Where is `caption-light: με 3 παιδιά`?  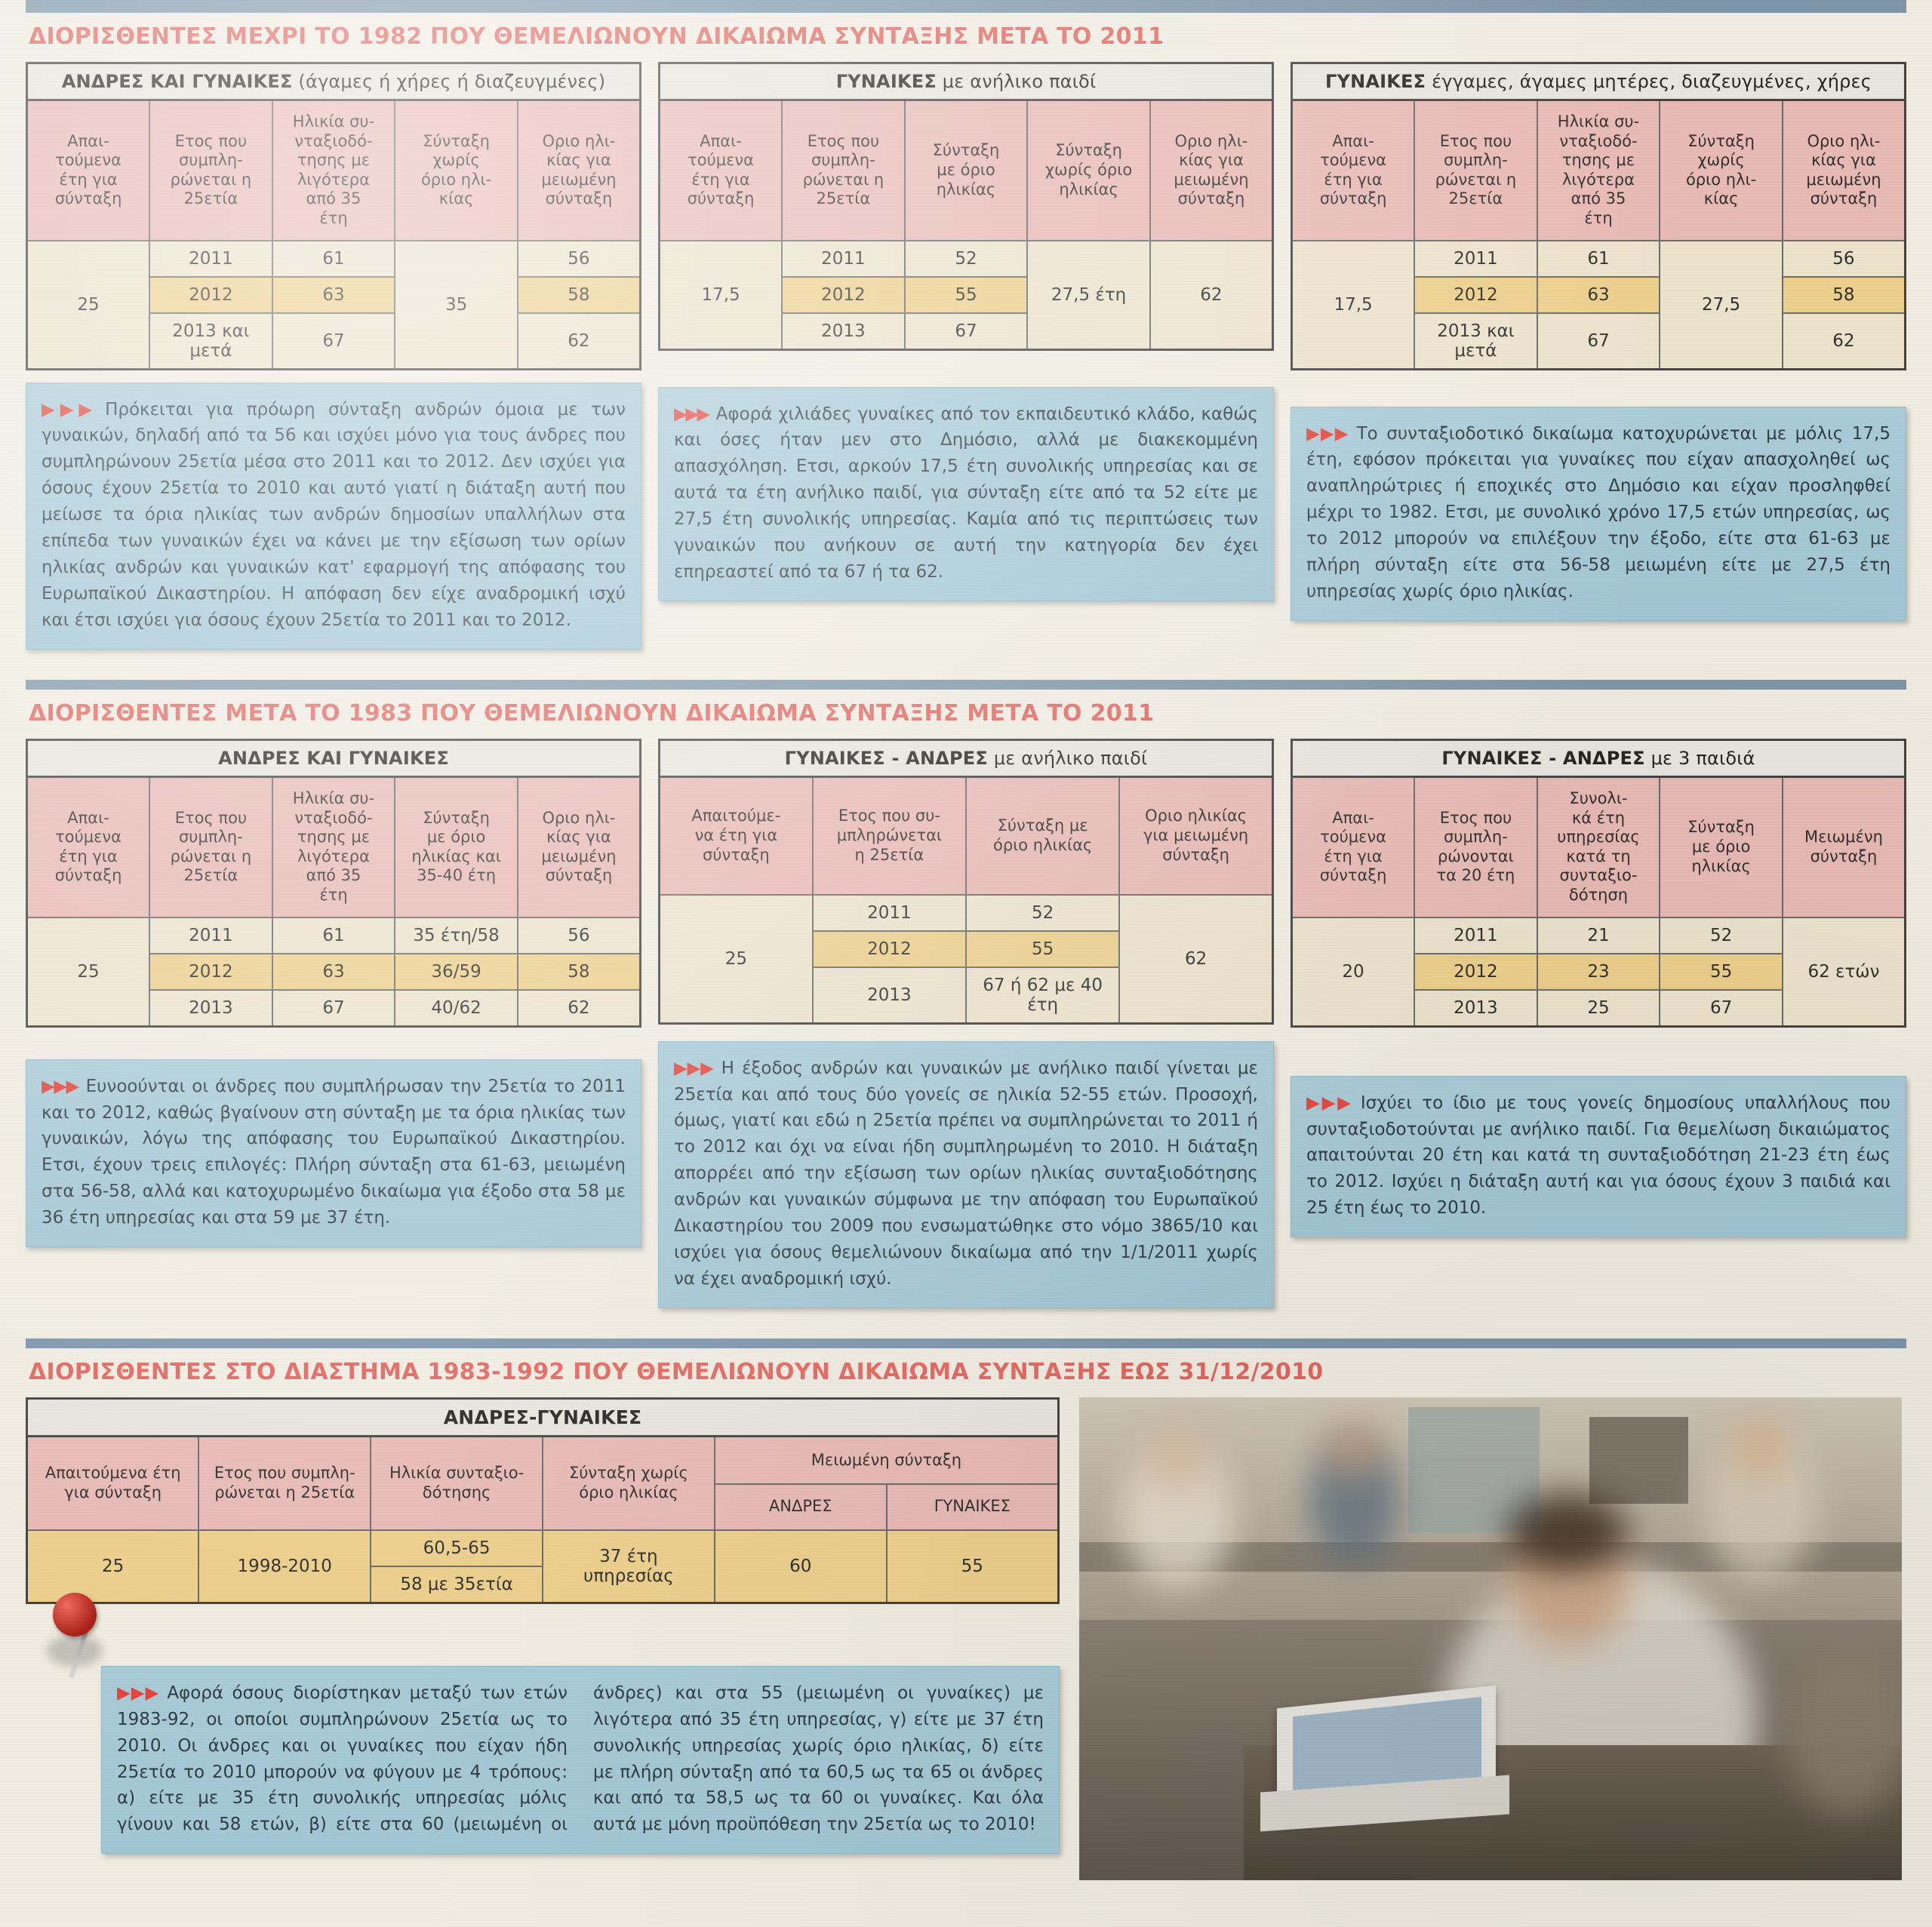
caption-light: με 3 παιδιά is located at coordinates (1699, 759).